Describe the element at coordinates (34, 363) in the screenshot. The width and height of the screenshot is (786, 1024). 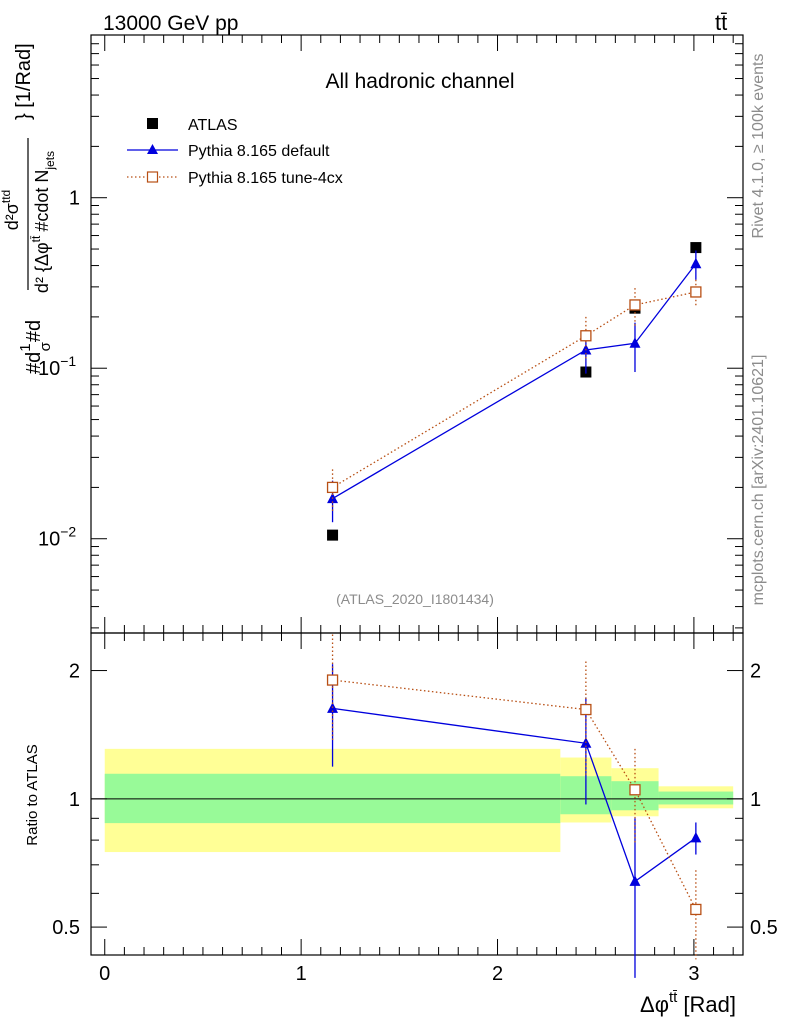
I see `ylabel-part-a: #d` at that location.